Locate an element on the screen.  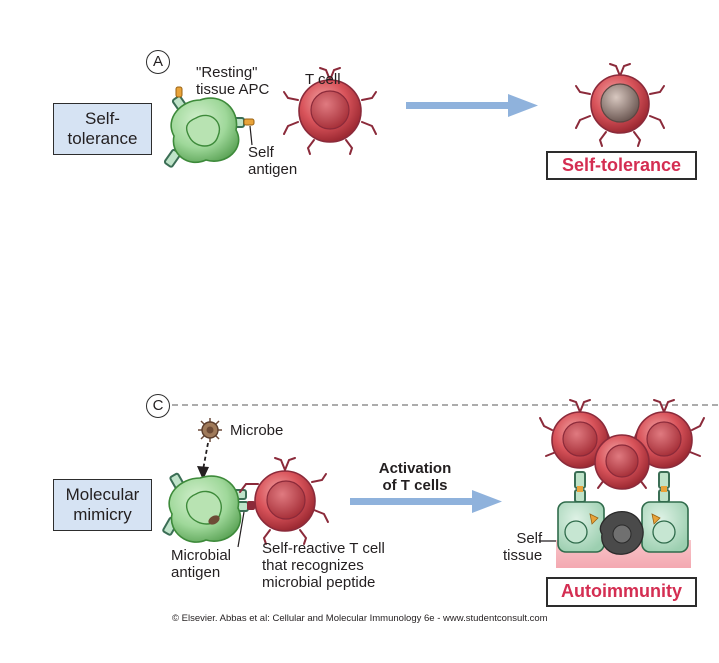
panel-c-marker: C is located at coordinates (158, 406).